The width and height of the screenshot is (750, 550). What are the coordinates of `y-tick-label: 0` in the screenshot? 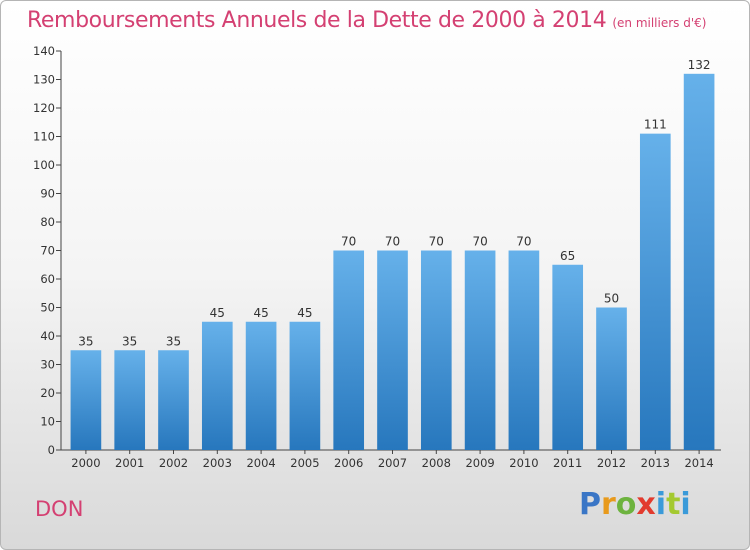 It's located at (51, 450).